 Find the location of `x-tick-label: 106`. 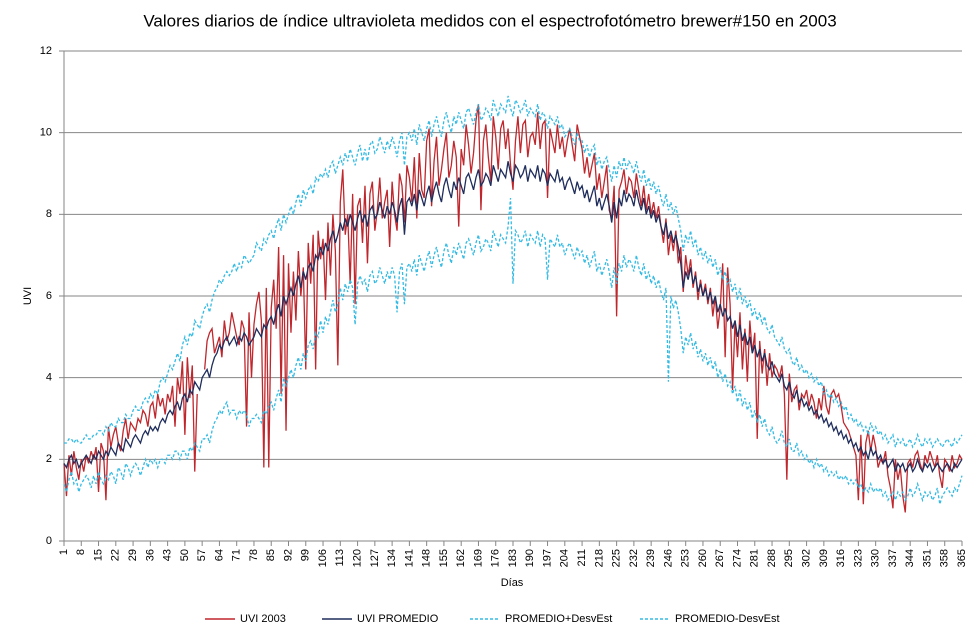

x-tick-label: 106 is located at coordinates (323, 558).